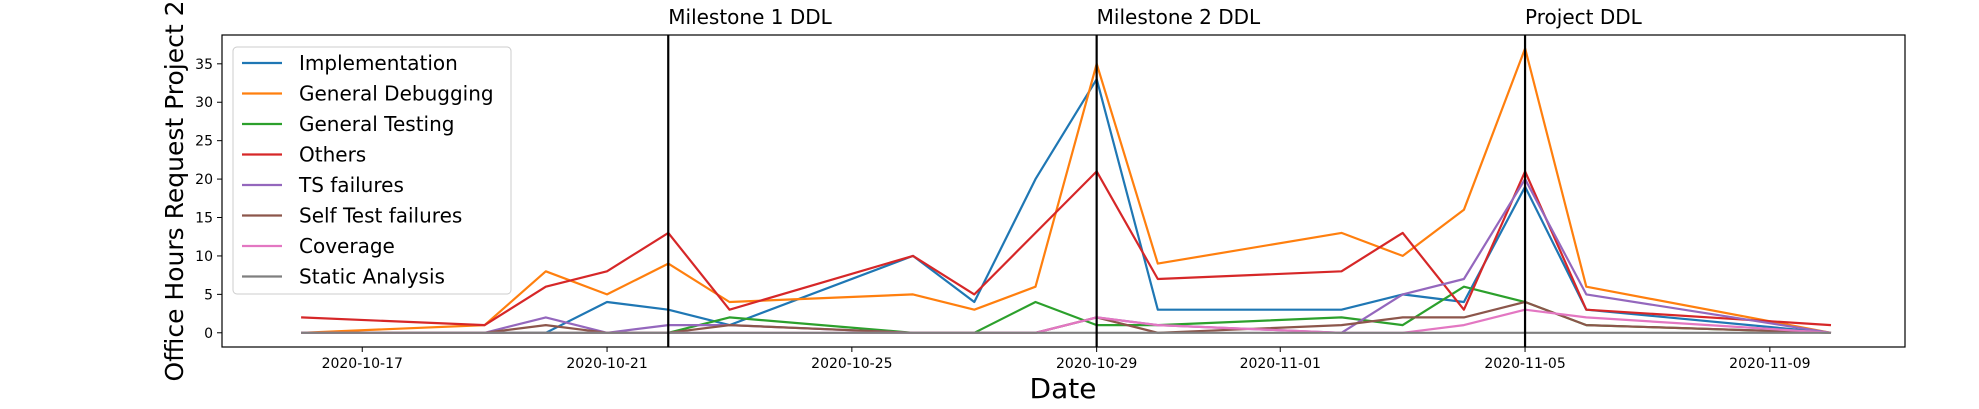 This screenshot has height=409, width=1979. Describe the element at coordinates (396, 94) in the screenshot. I see `legend-label: General Debugging` at that location.